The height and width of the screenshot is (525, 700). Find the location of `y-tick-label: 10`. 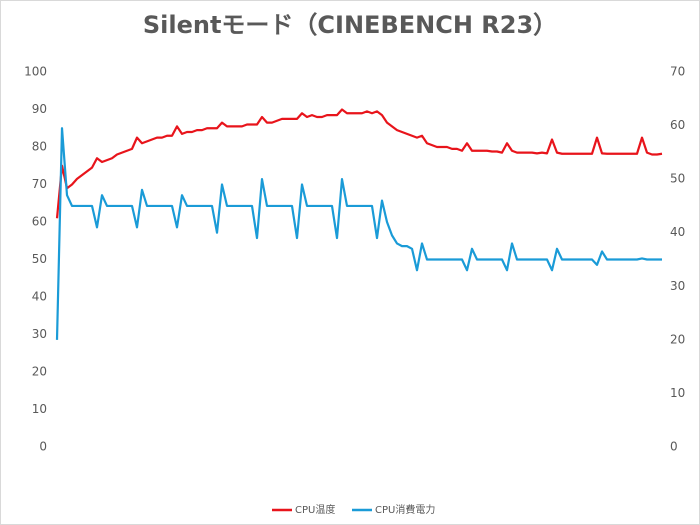

y-tick-label: 10 is located at coordinates (39, 409).